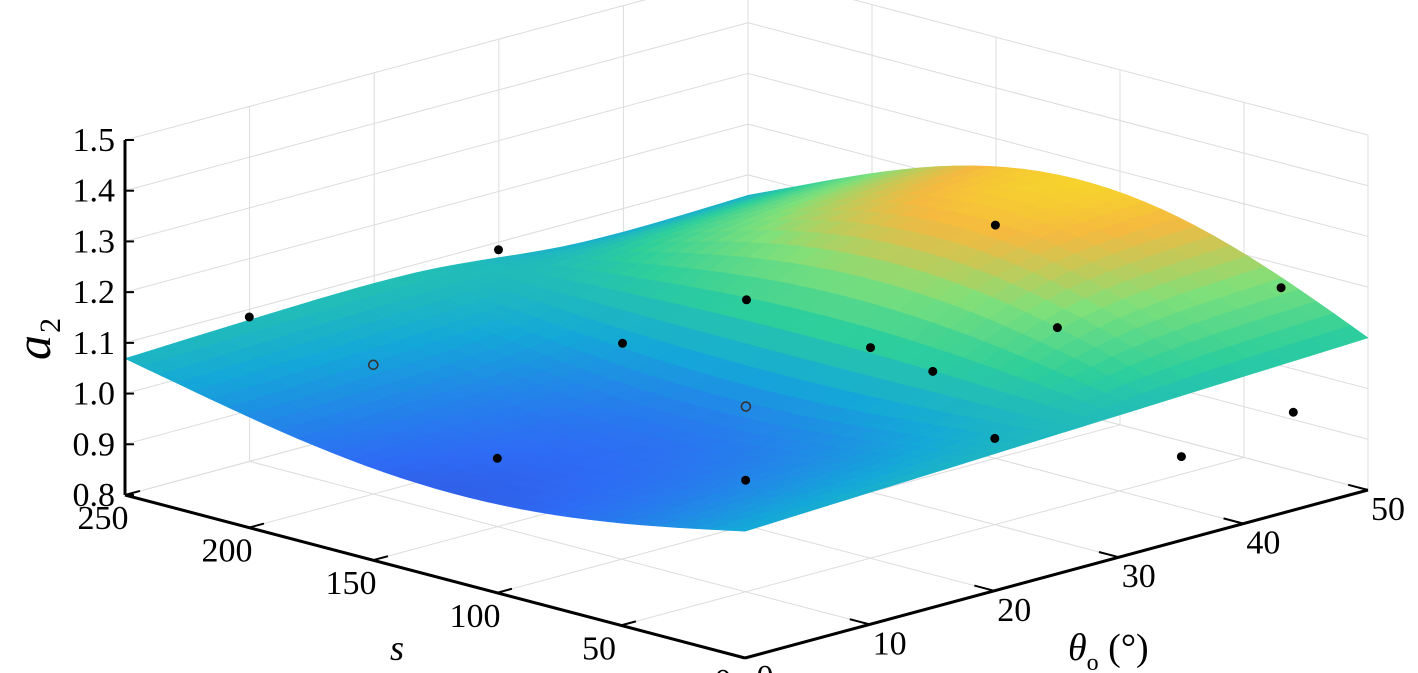  Describe the element at coordinates (599, 648) in the screenshot. I see `y-tick-label: 50` at that location.